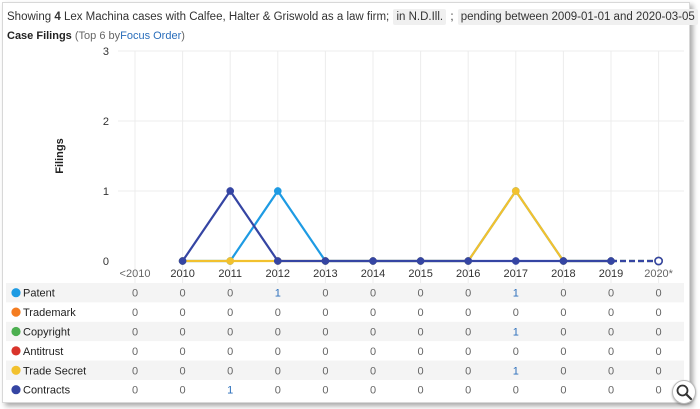 Image resolution: width=700 pixels, height=409 pixels. I want to click on table-cell-trade-secret-2014: 0, so click(373, 371).